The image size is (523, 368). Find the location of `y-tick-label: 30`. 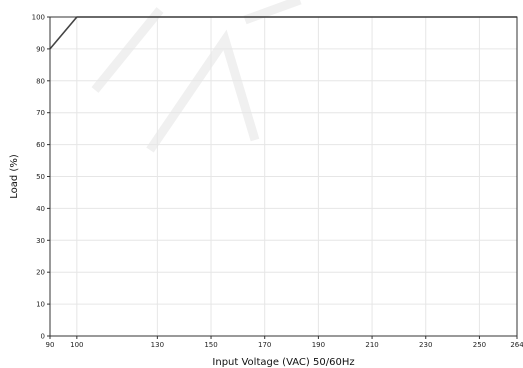

y-tick-label: 30 is located at coordinates (40, 241).